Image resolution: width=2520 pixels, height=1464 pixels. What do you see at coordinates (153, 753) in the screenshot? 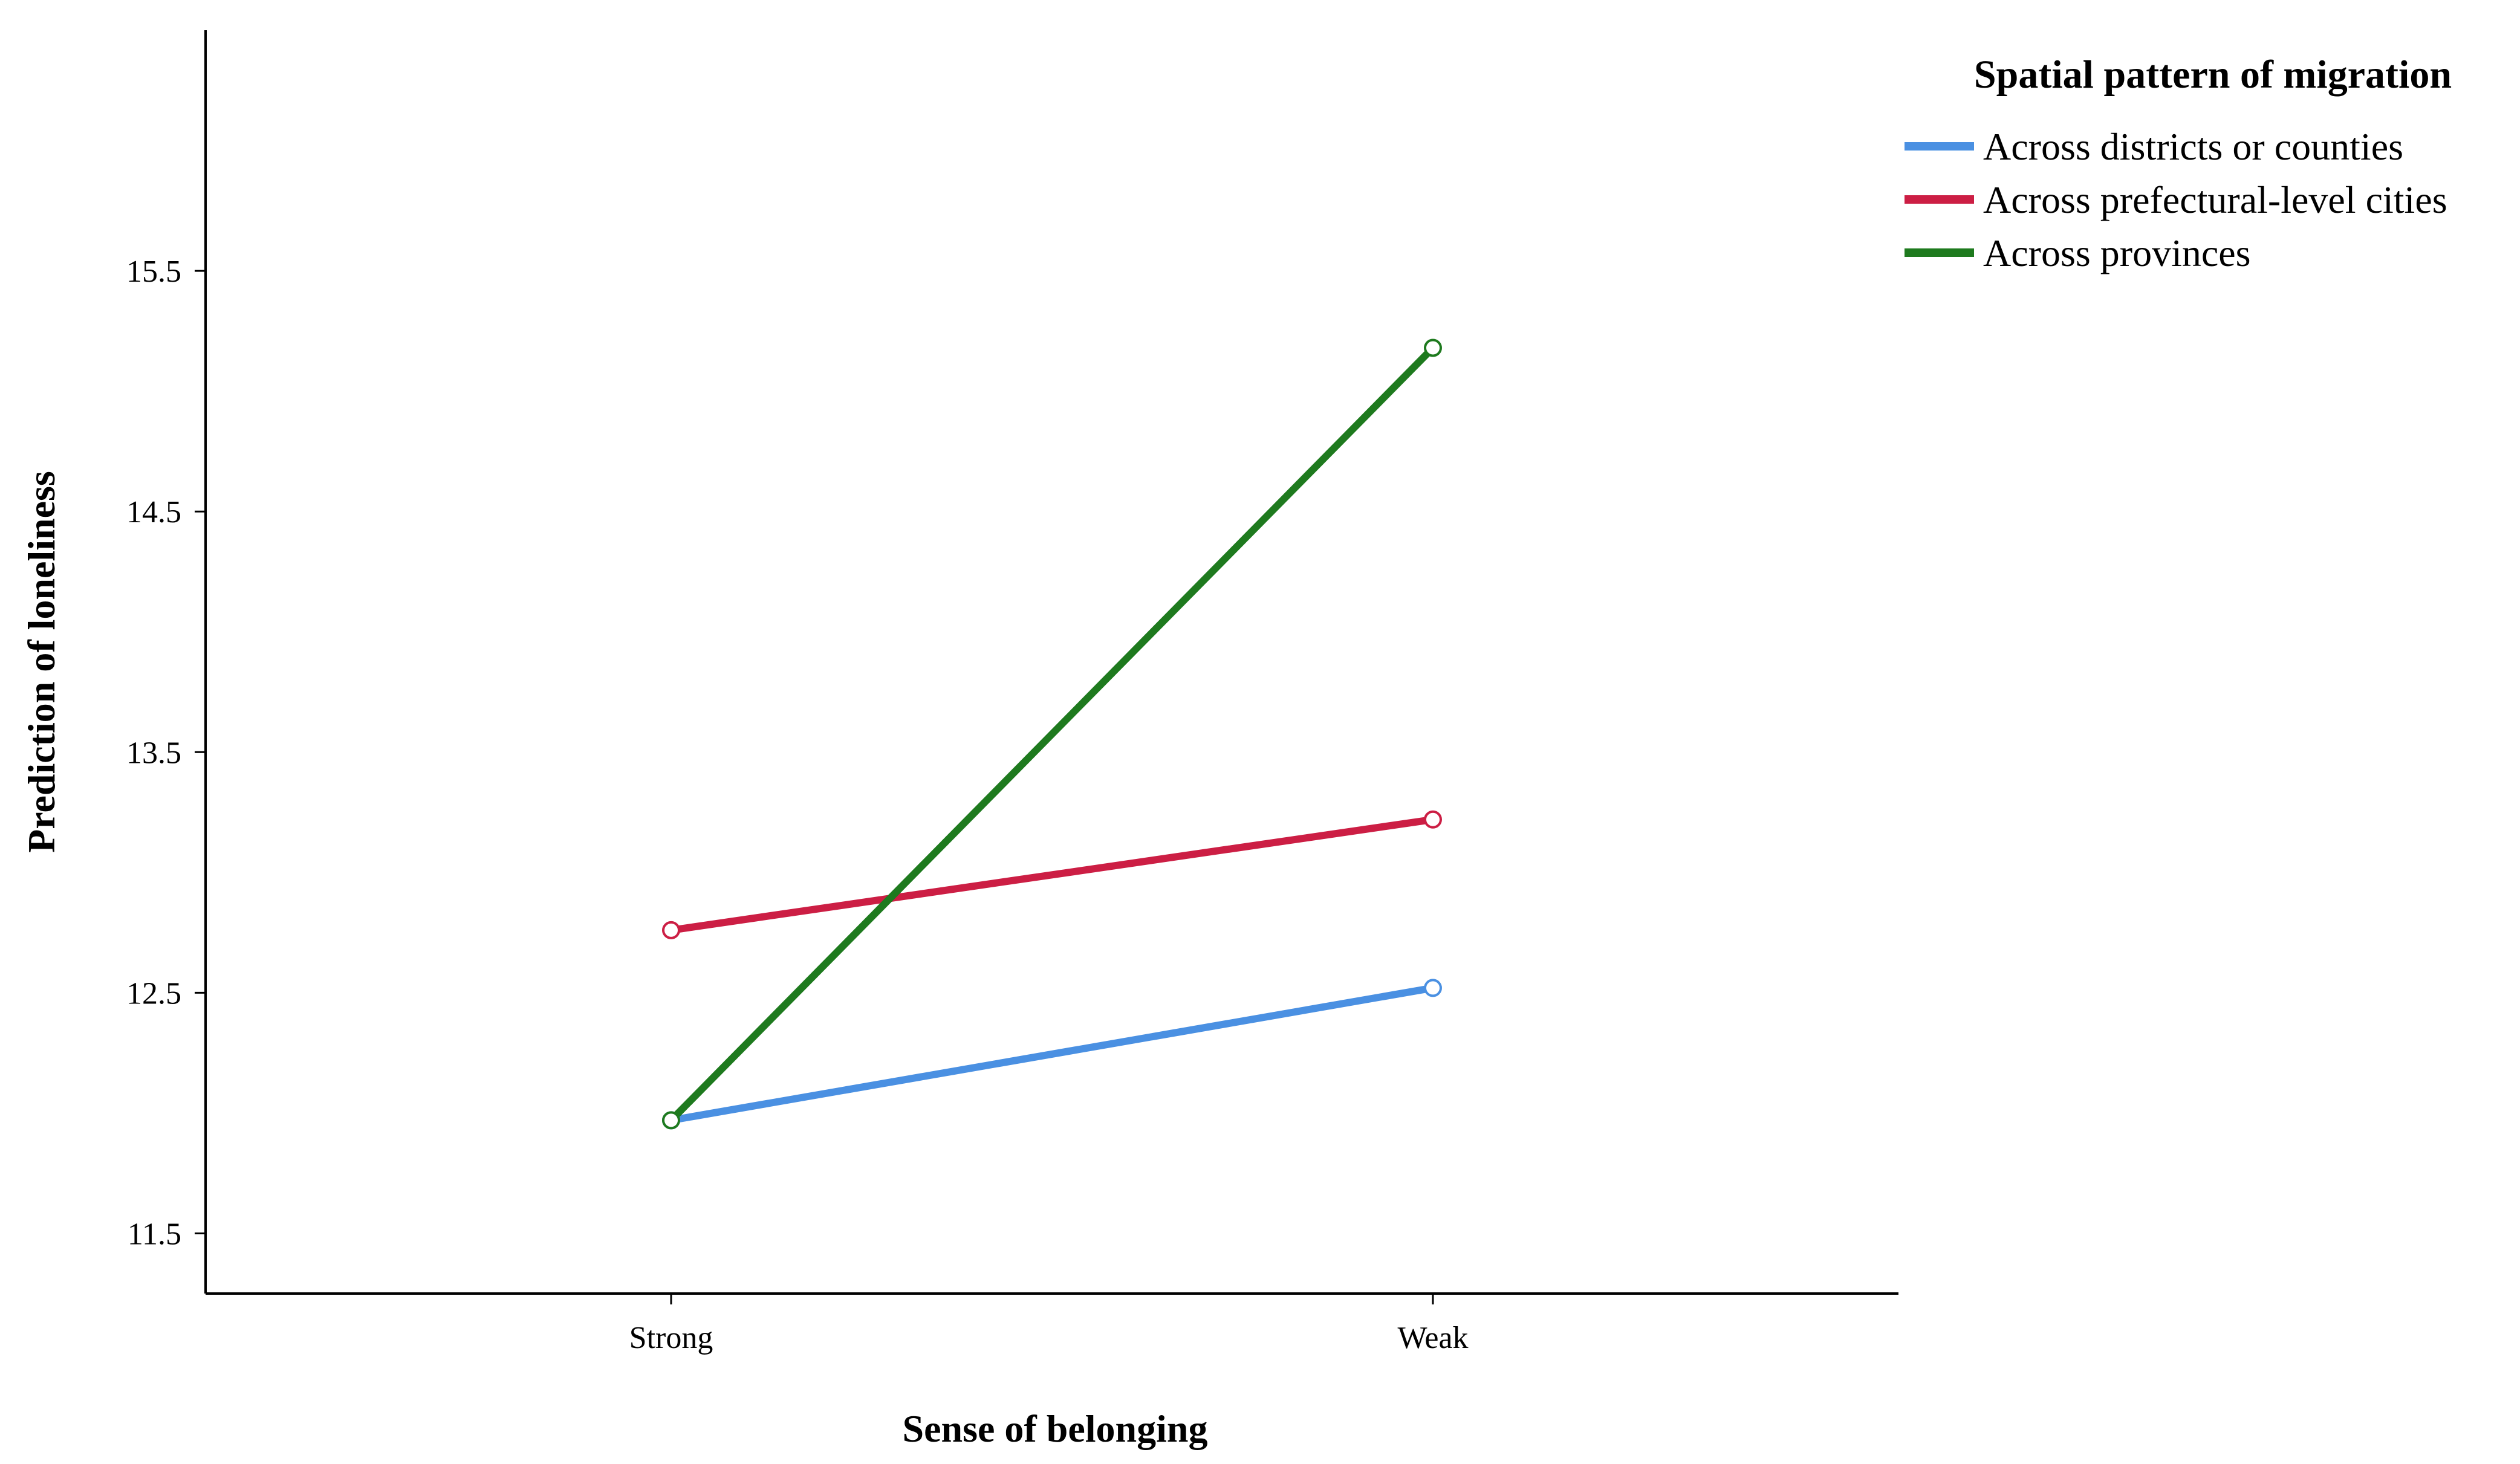
I see `y-tick-label: 13.5` at bounding box center [153, 753].